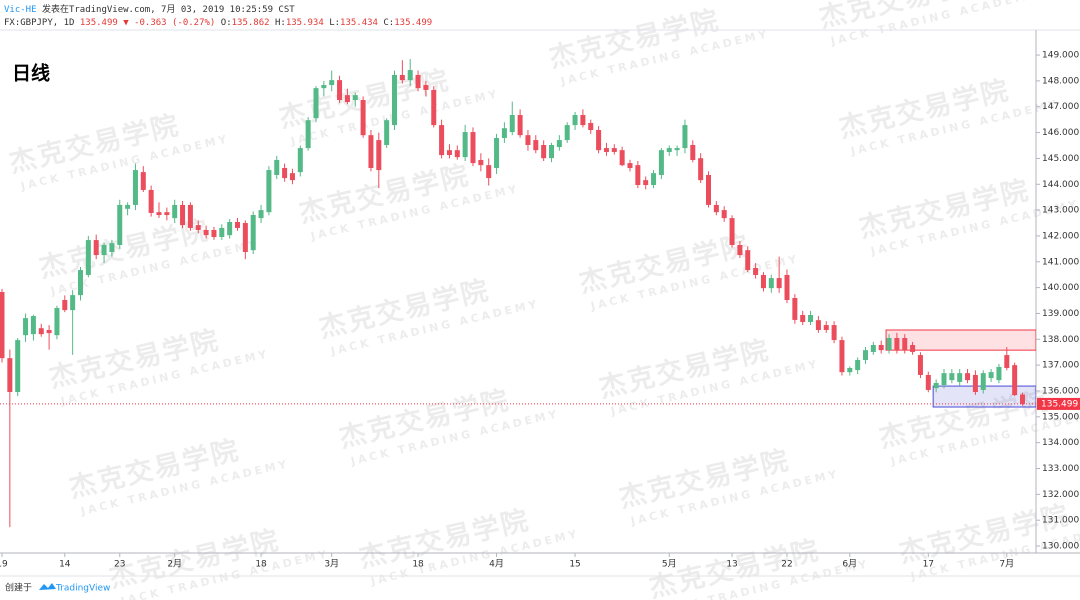 This screenshot has height=600, width=1080. What do you see at coordinates (496, 564) in the screenshot?
I see `x-tick-label: 4月` at bounding box center [496, 564].